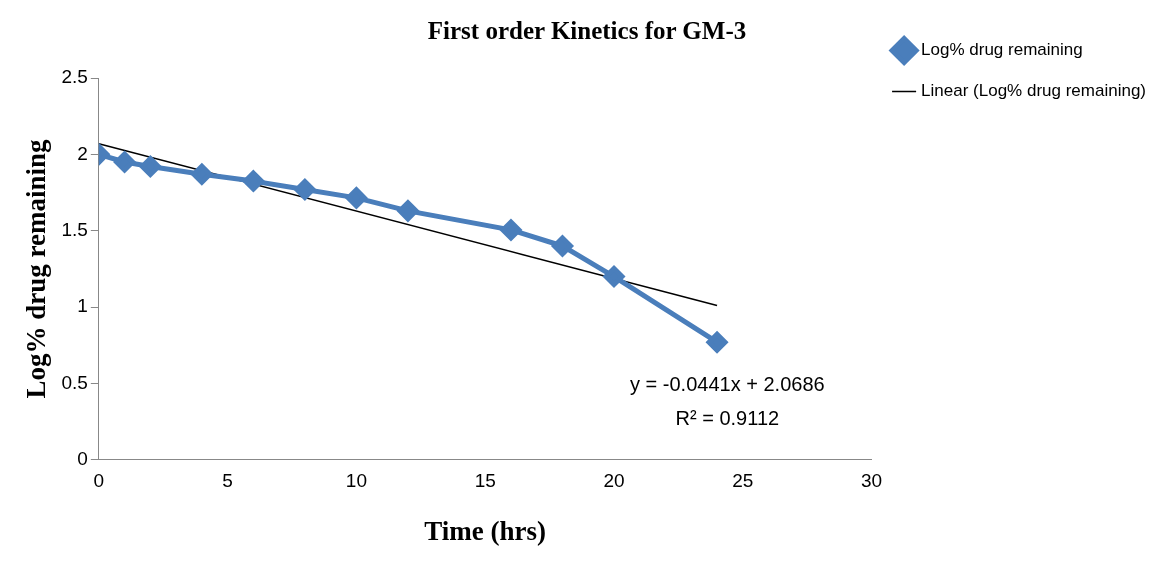 This screenshot has height=572, width=1169. I want to click on x-tick-label: 15, so click(485, 481).